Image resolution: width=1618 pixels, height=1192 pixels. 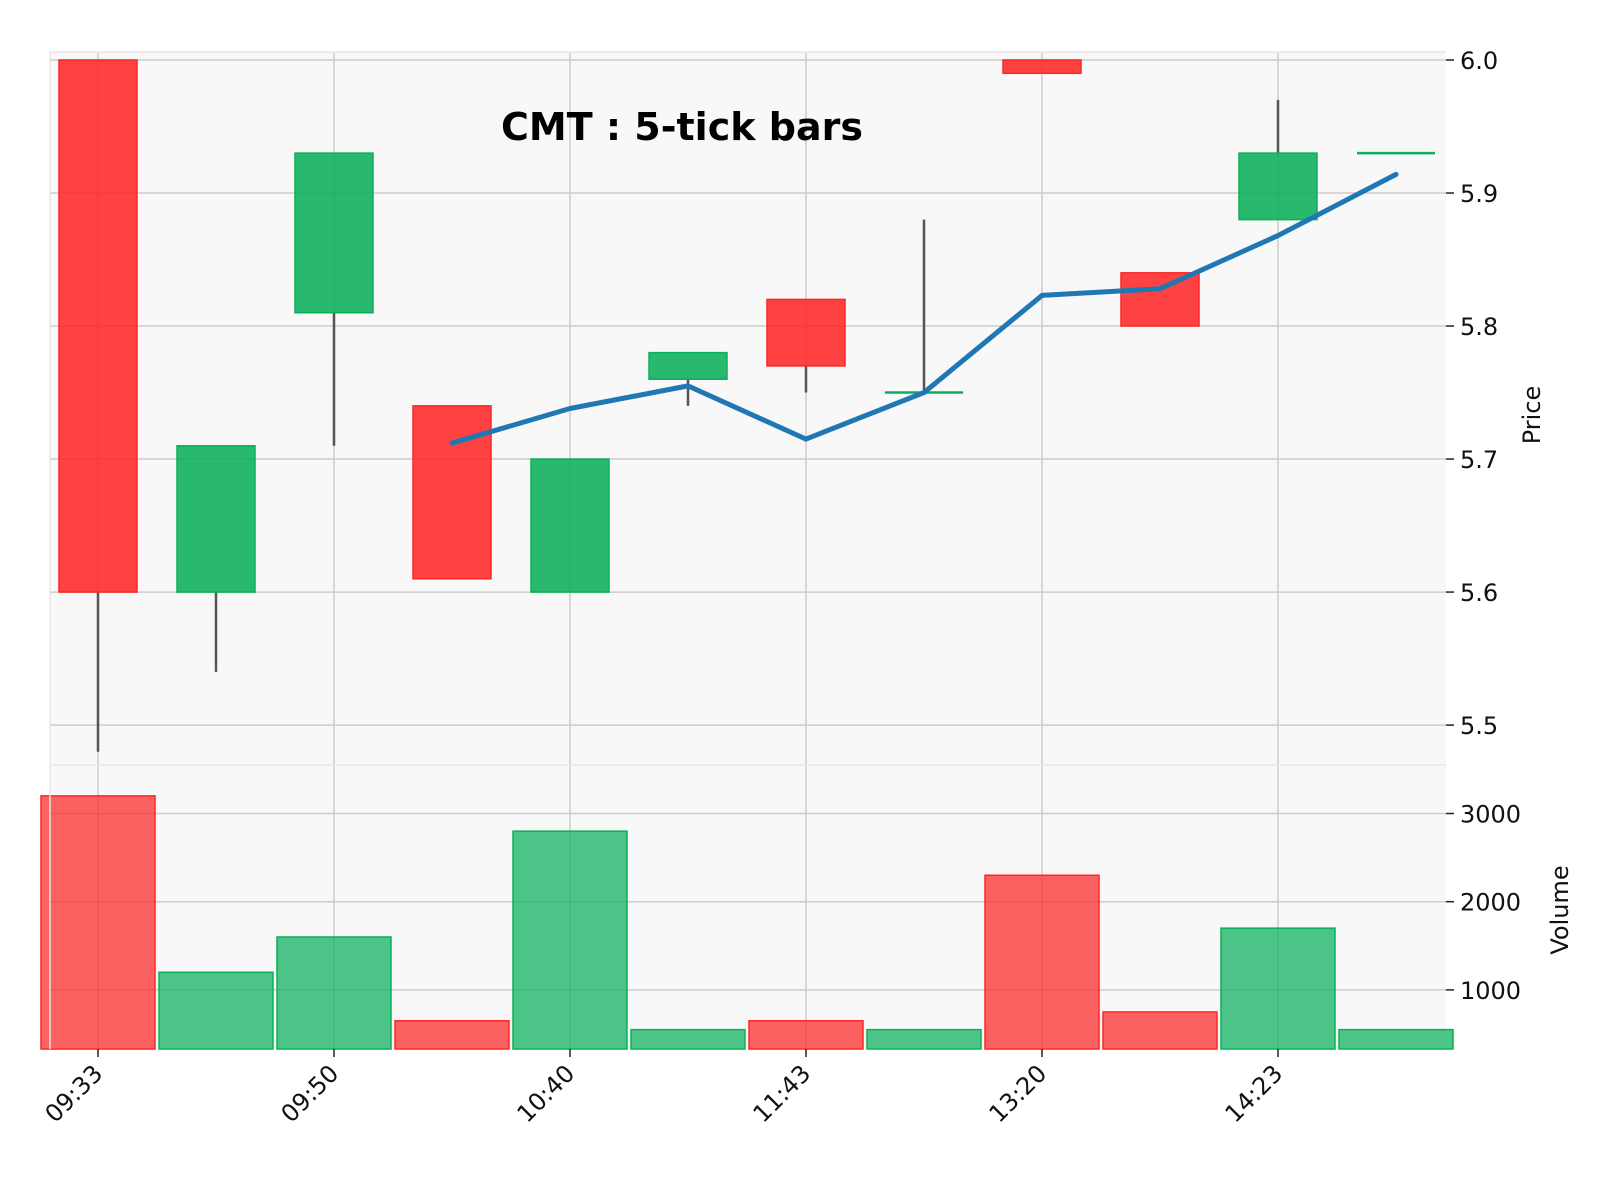 What do you see at coordinates (1479, 460) in the screenshot?
I see `price-tick-label: 5.7` at bounding box center [1479, 460].